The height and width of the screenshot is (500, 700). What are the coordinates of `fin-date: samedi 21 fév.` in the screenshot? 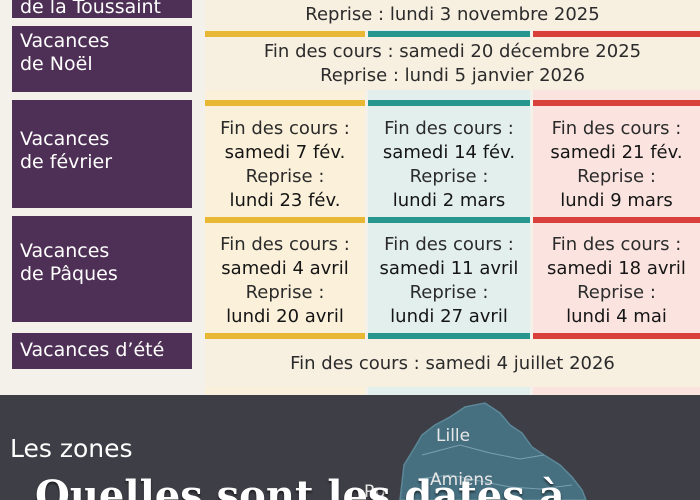 It's located at (616, 152).